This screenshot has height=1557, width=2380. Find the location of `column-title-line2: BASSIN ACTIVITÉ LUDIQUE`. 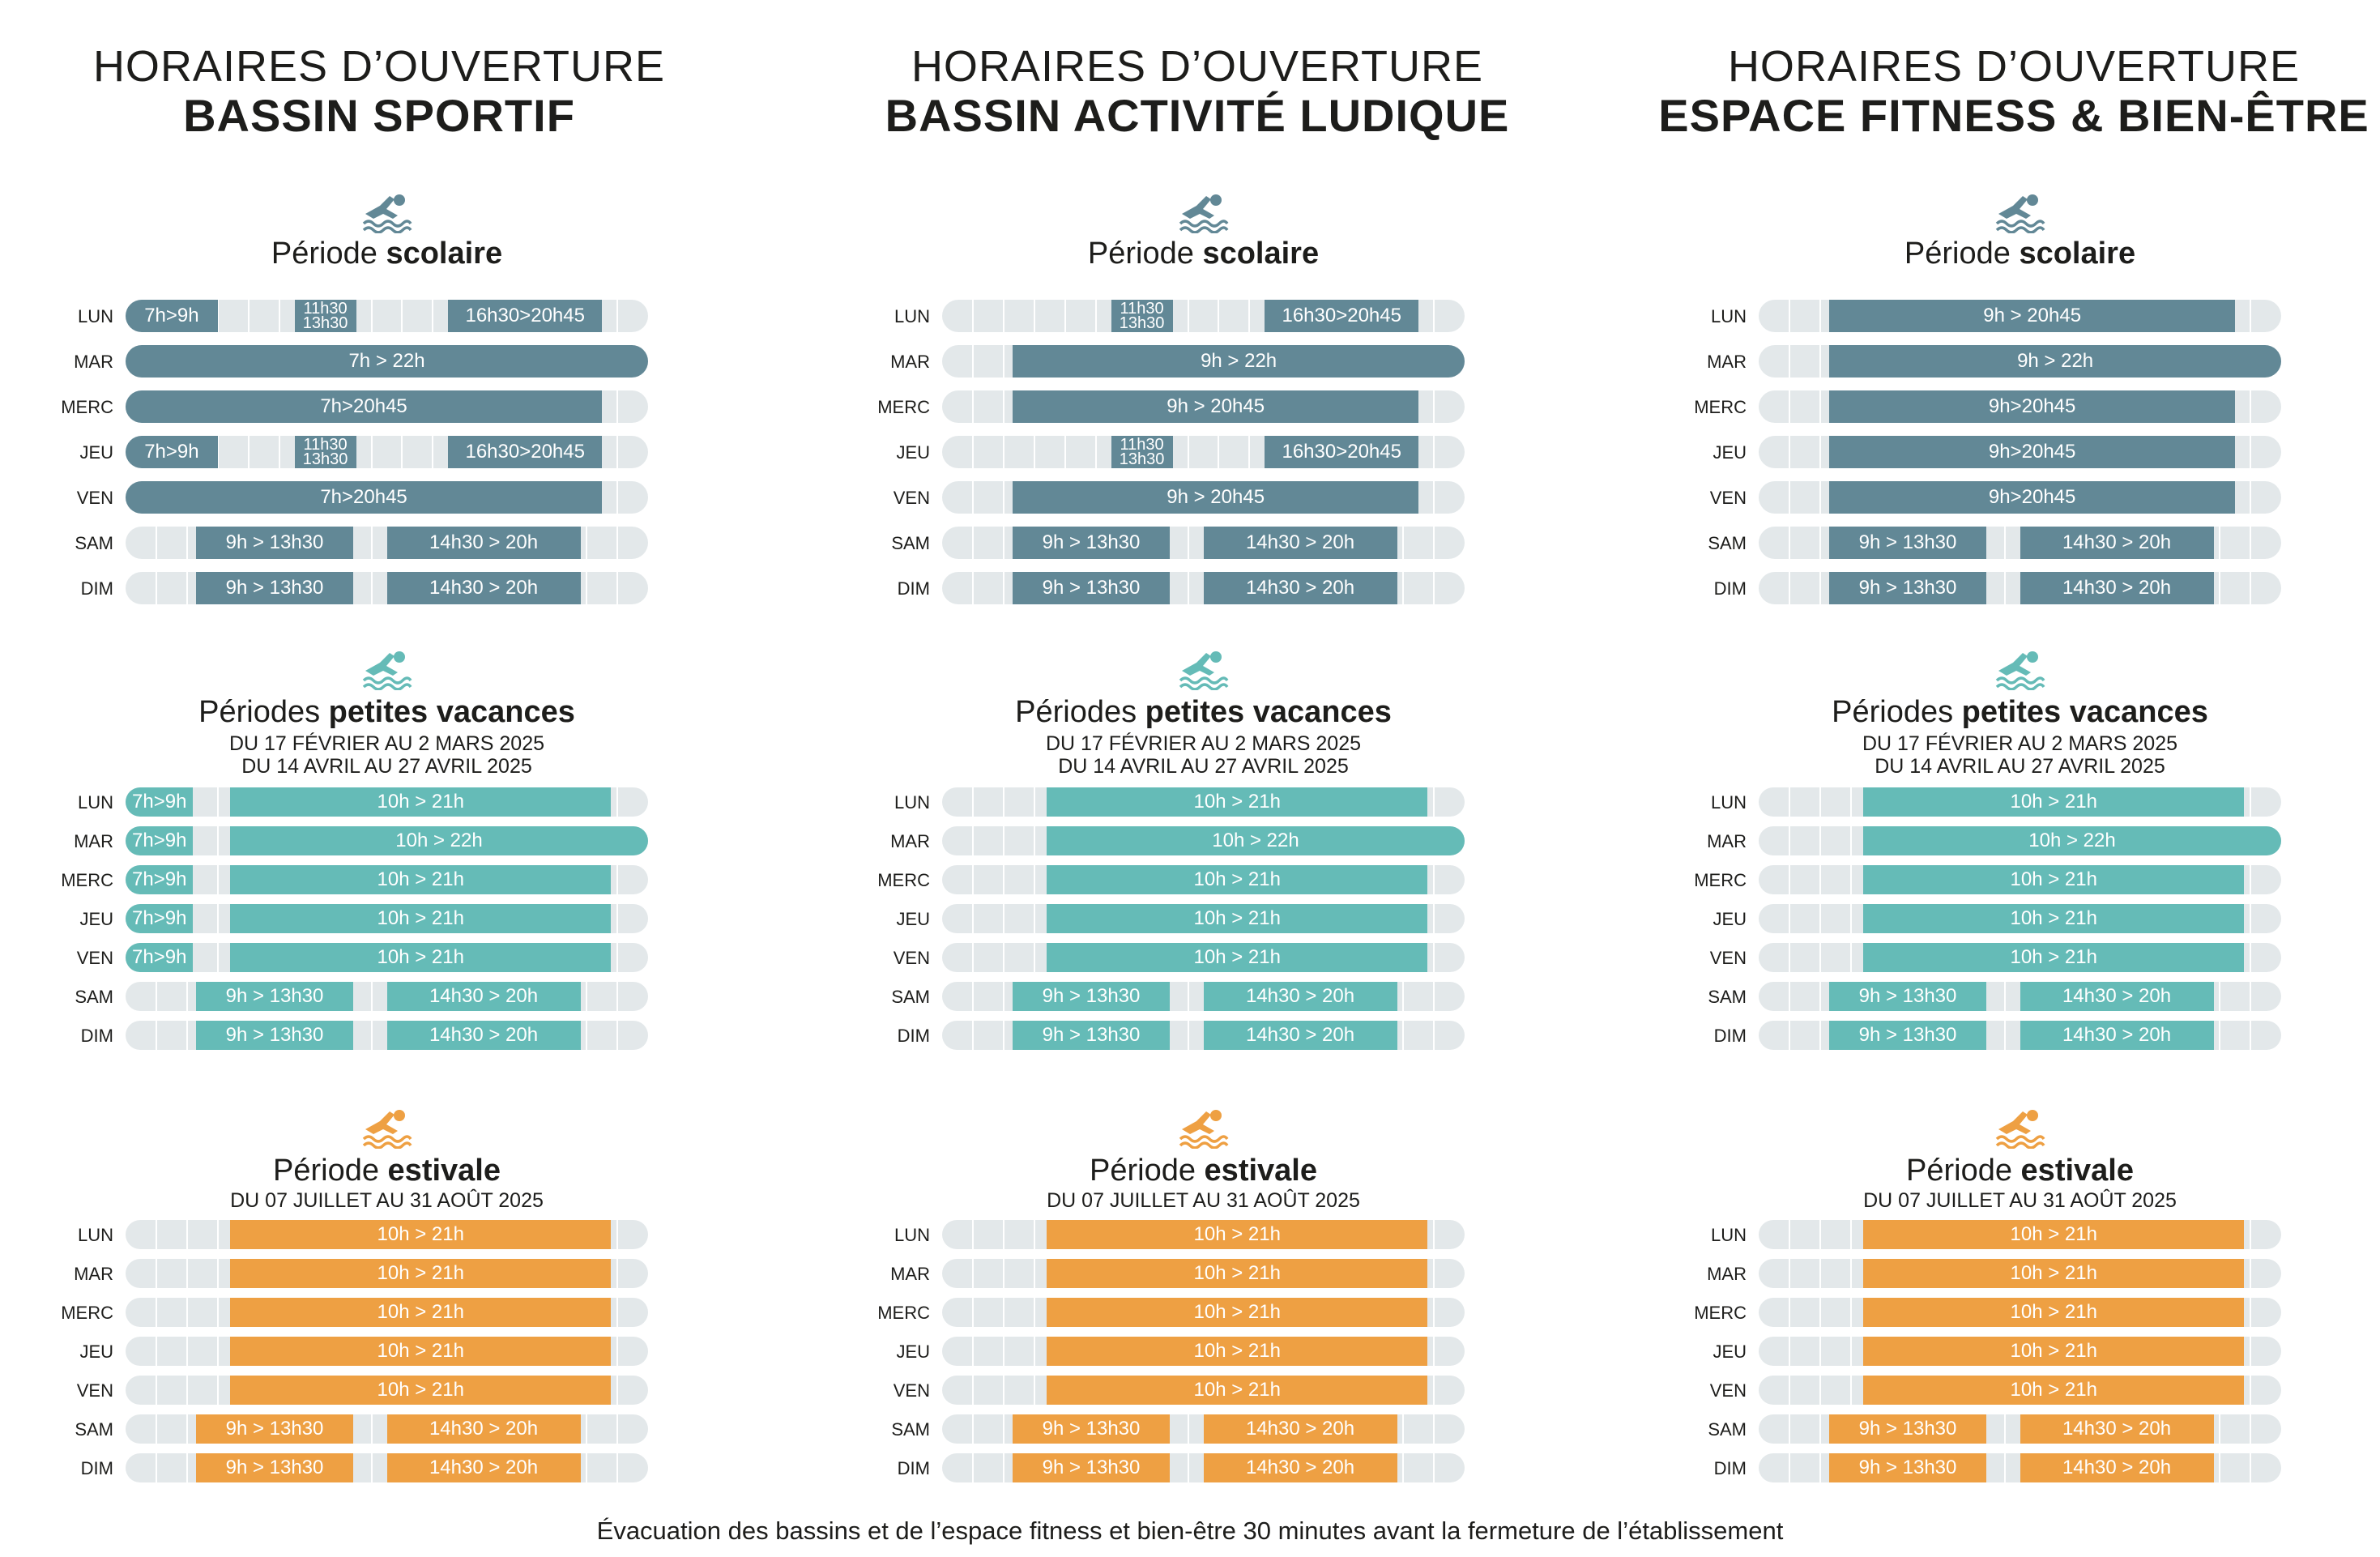

column-title-line2: BASSIN ACTIVITÉ LUDIQUE is located at coordinates (1197, 116).